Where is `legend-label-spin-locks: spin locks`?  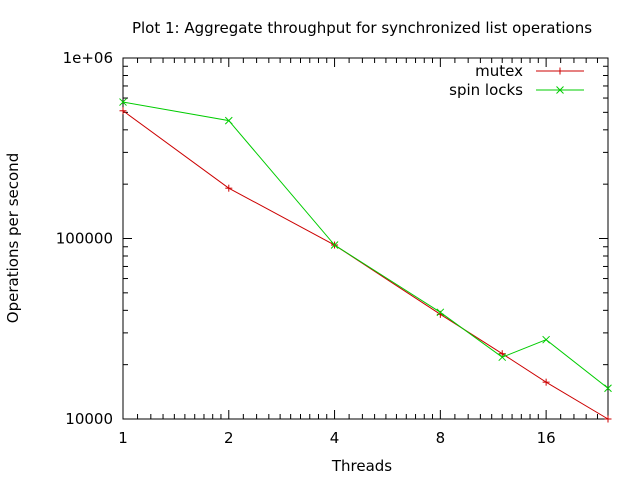
legend-label-spin-locks: spin locks is located at coordinates (486, 90).